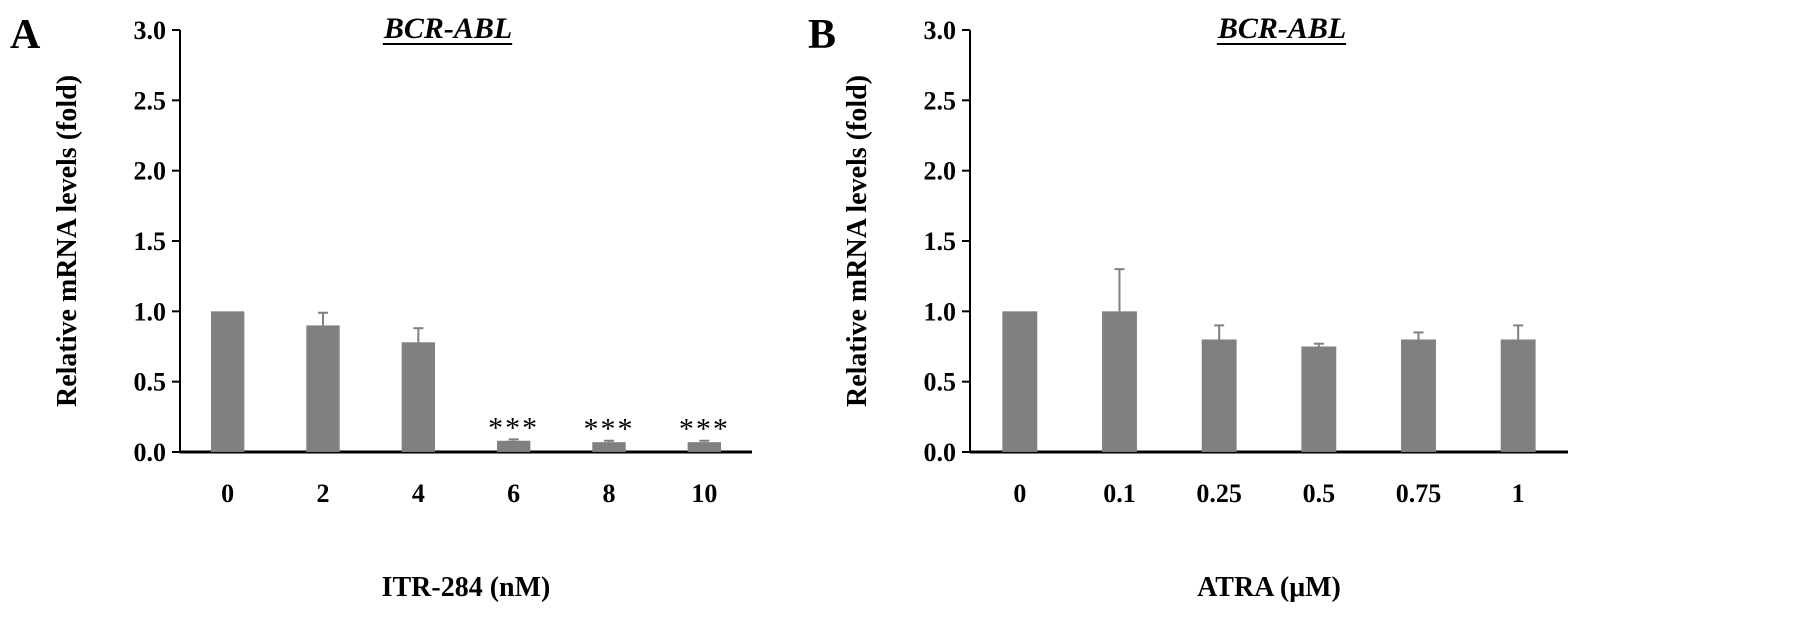  Describe the element at coordinates (1219, 493) in the screenshot. I see `x-tick-label: 0.25` at that location.